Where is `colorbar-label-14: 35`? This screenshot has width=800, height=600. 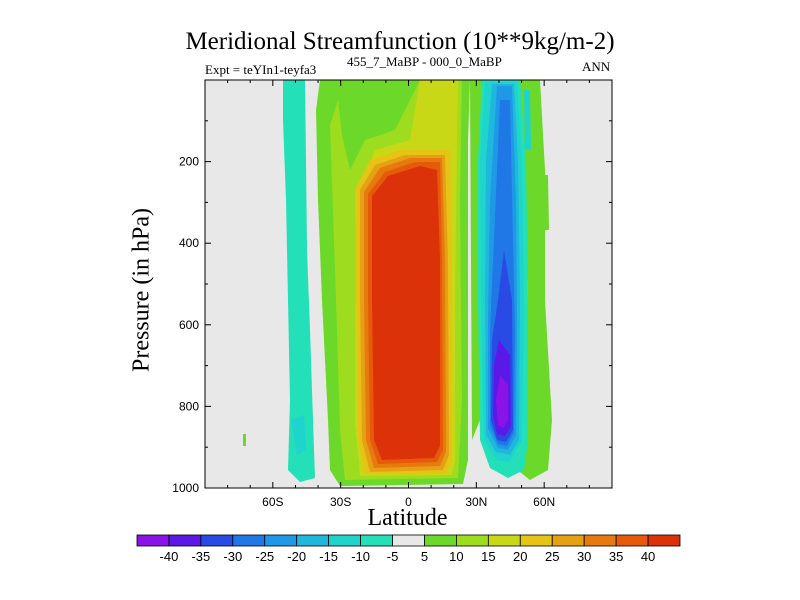
colorbar-label-14: 35 is located at coordinates (616, 556).